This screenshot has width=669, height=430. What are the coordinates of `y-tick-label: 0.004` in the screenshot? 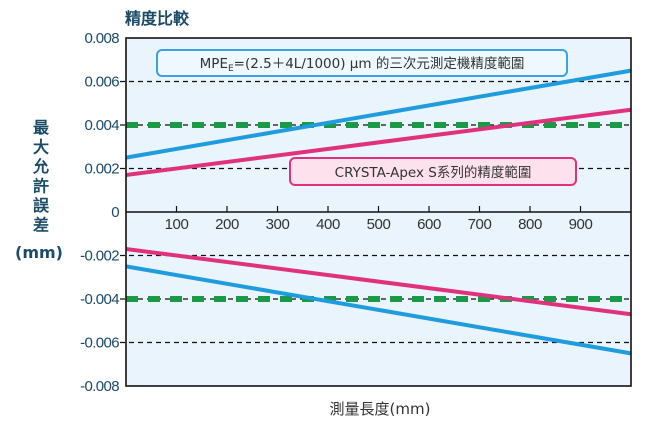 It's located at (101, 125).